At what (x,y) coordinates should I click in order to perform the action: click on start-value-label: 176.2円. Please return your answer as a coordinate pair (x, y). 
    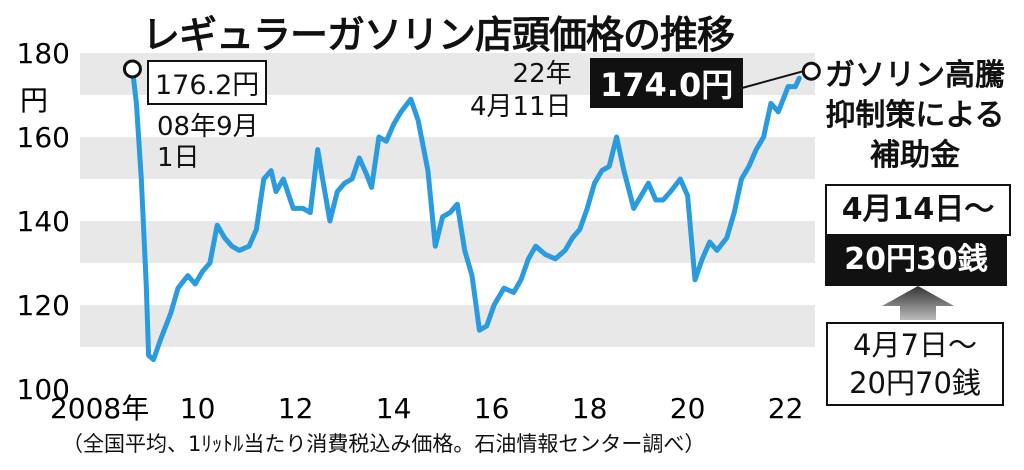
    Looking at the image, I should click on (207, 82).